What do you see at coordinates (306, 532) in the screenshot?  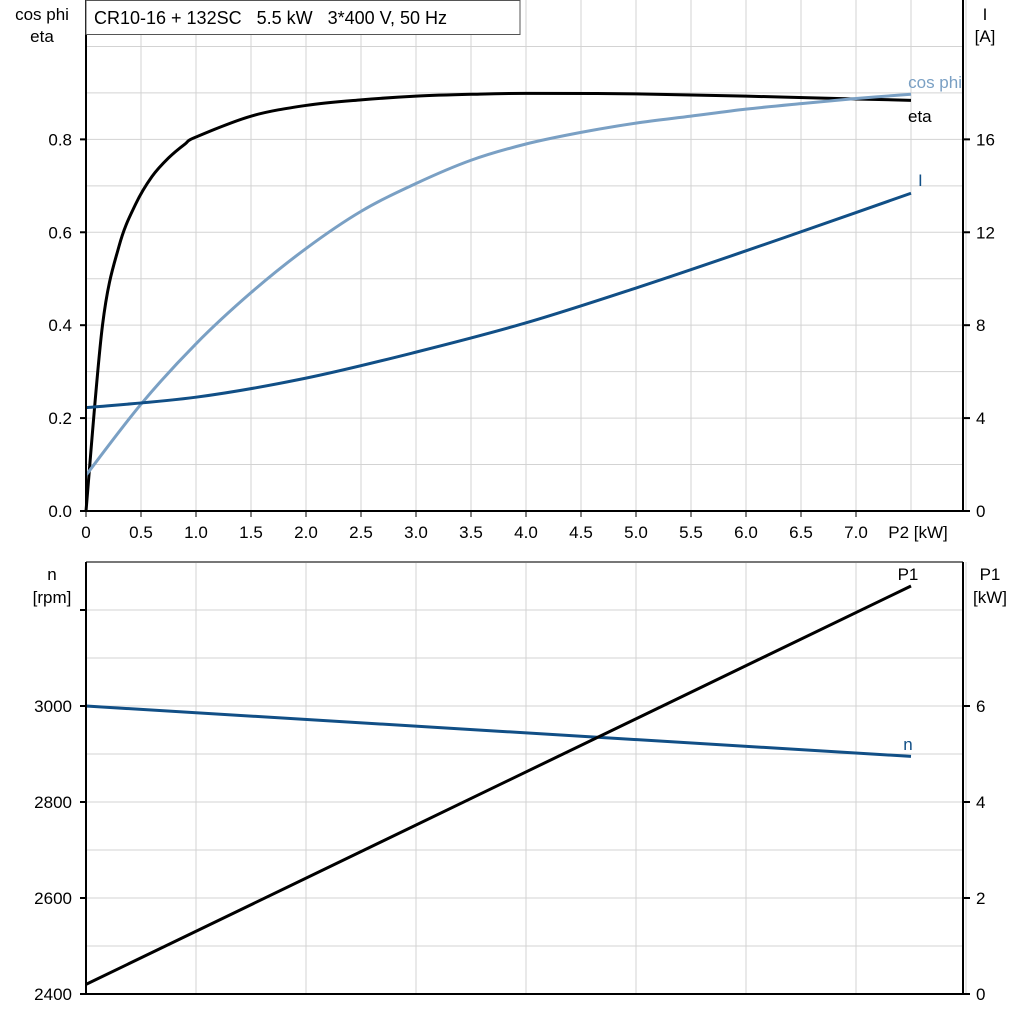 I see `x-tick-label: 2.0` at bounding box center [306, 532].